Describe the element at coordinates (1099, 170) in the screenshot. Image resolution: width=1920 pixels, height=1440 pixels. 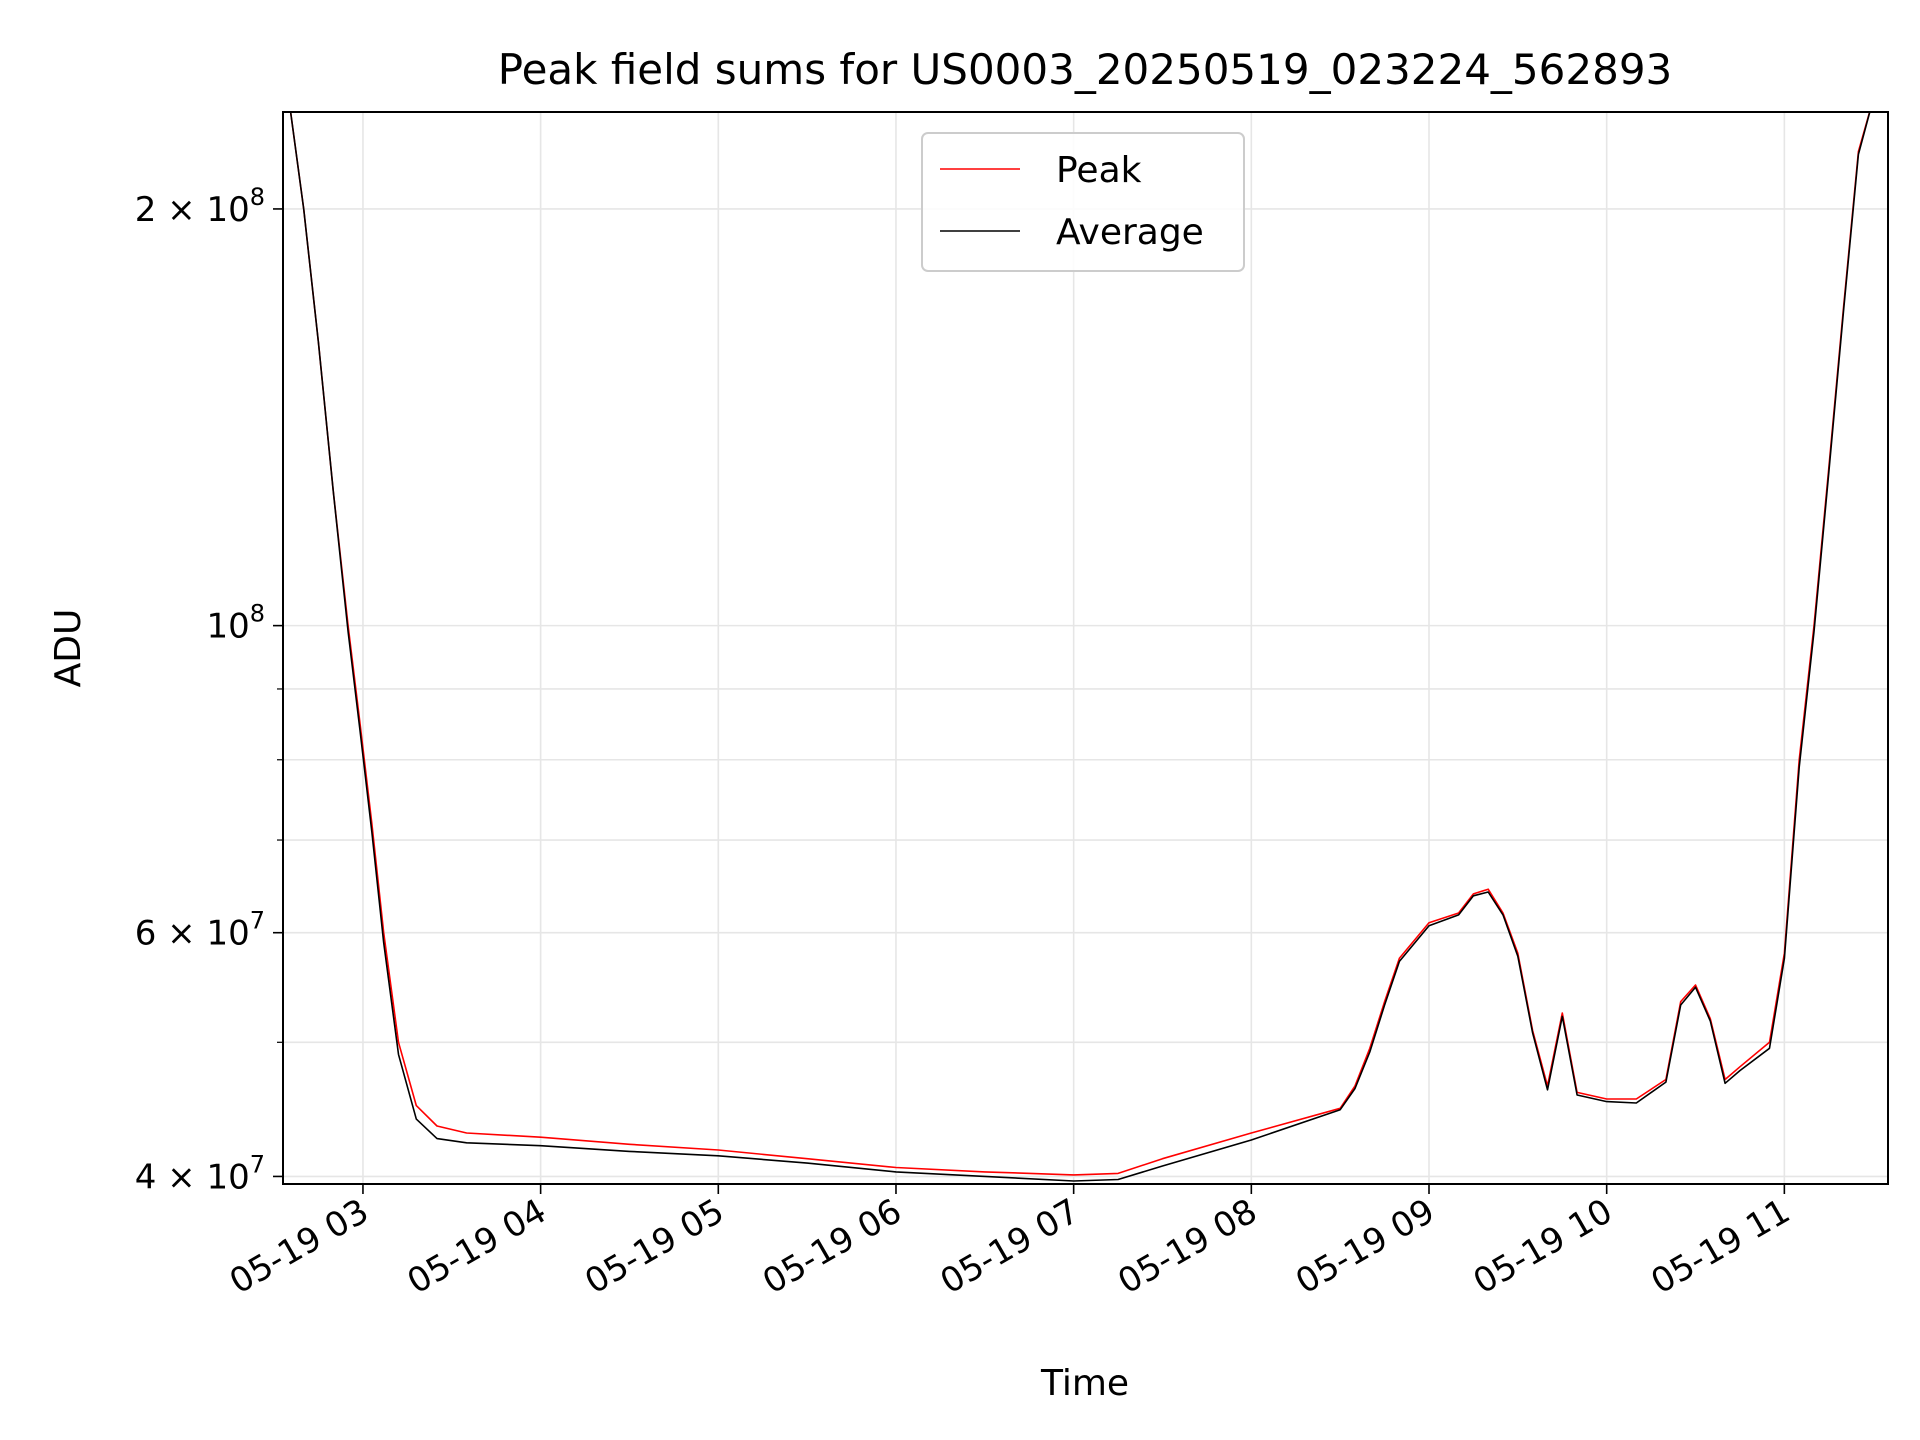
I see `legend-peak-label: Peak` at that location.